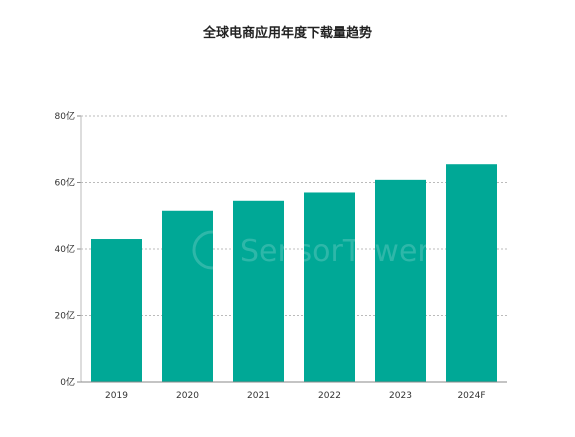  What do you see at coordinates (400, 396) in the screenshot?
I see `x-tick-label: 2023` at bounding box center [400, 396].